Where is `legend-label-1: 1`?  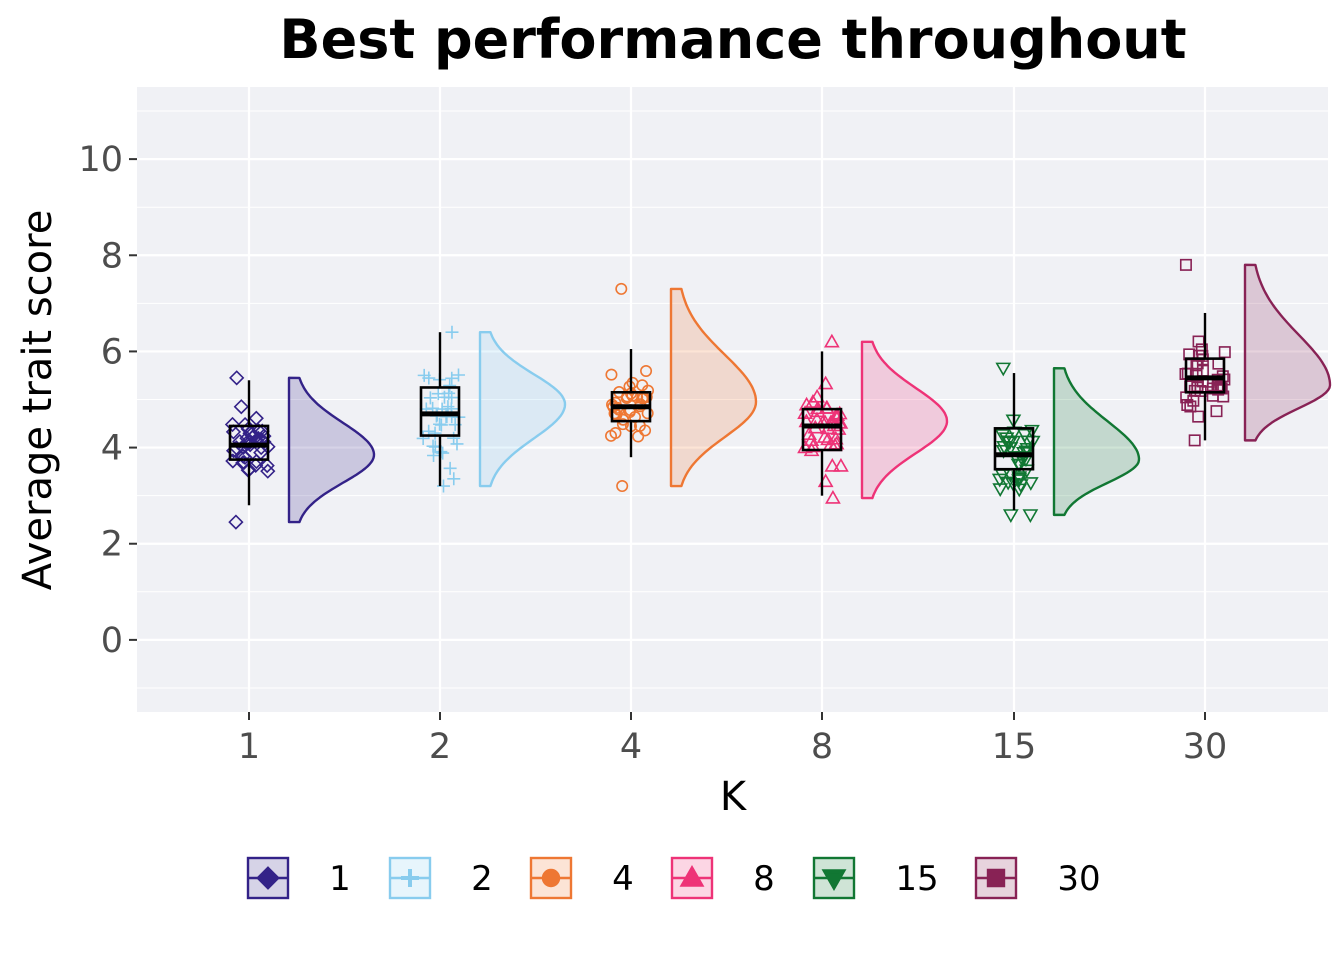
legend-label-1: 1 is located at coordinates (340, 879).